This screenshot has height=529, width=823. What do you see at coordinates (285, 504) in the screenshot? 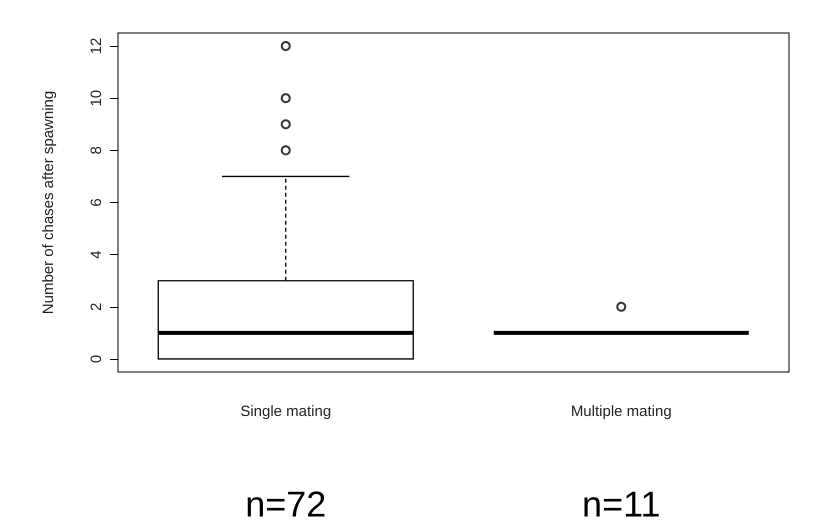
I see `text: n=72` at bounding box center [285, 504].